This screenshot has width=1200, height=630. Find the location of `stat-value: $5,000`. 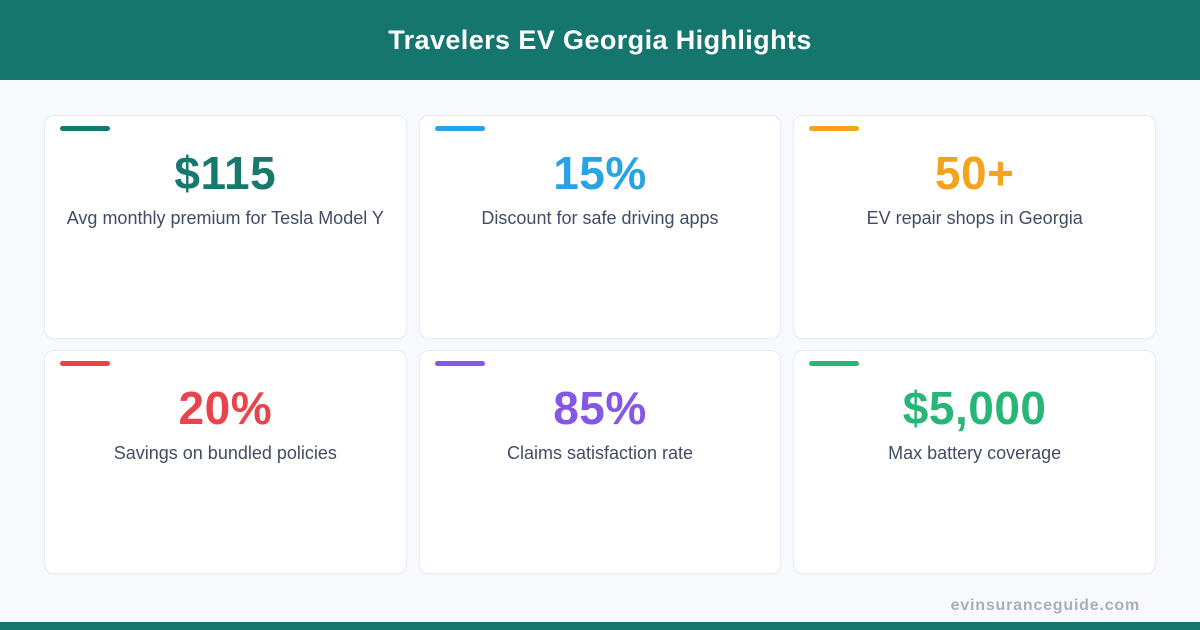

stat-value: $5,000 is located at coordinates (974, 408).